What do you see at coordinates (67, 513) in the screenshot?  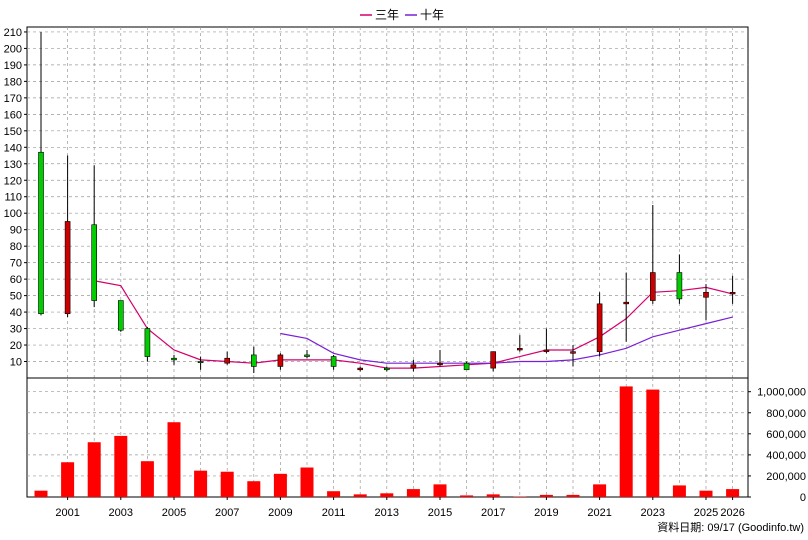 I see `x-tick-label: 2001` at bounding box center [67, 513].